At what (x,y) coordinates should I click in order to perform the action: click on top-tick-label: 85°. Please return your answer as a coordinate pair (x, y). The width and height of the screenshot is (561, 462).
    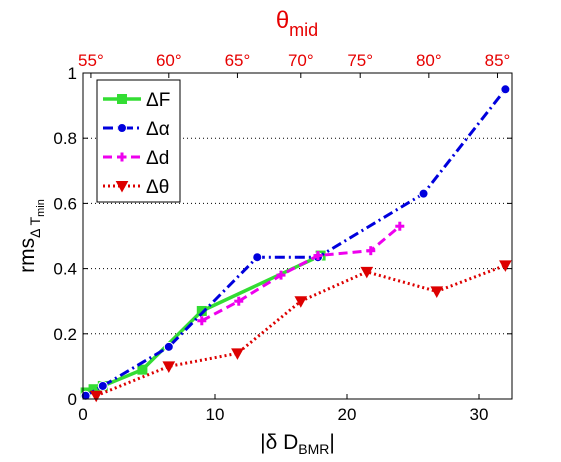
    Looking at the image, I should click on (498, 60).